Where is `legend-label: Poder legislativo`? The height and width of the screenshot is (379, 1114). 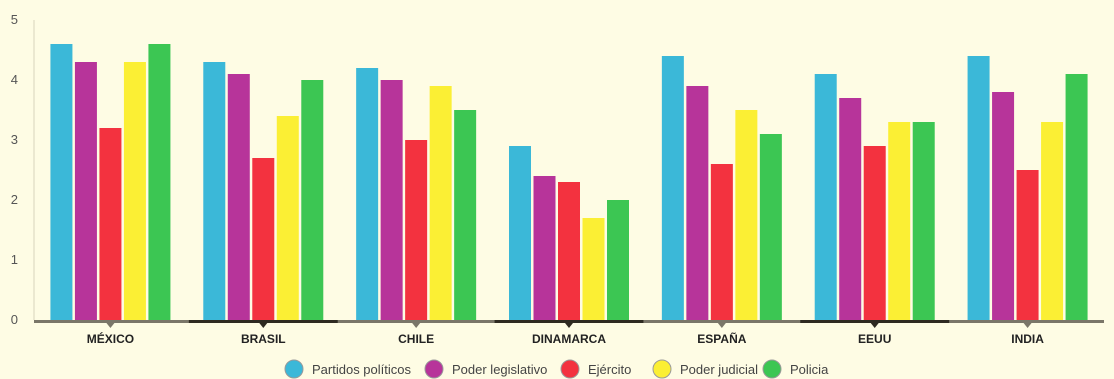
legend-label: Poder legislativo is located at coordinates (499, 369).